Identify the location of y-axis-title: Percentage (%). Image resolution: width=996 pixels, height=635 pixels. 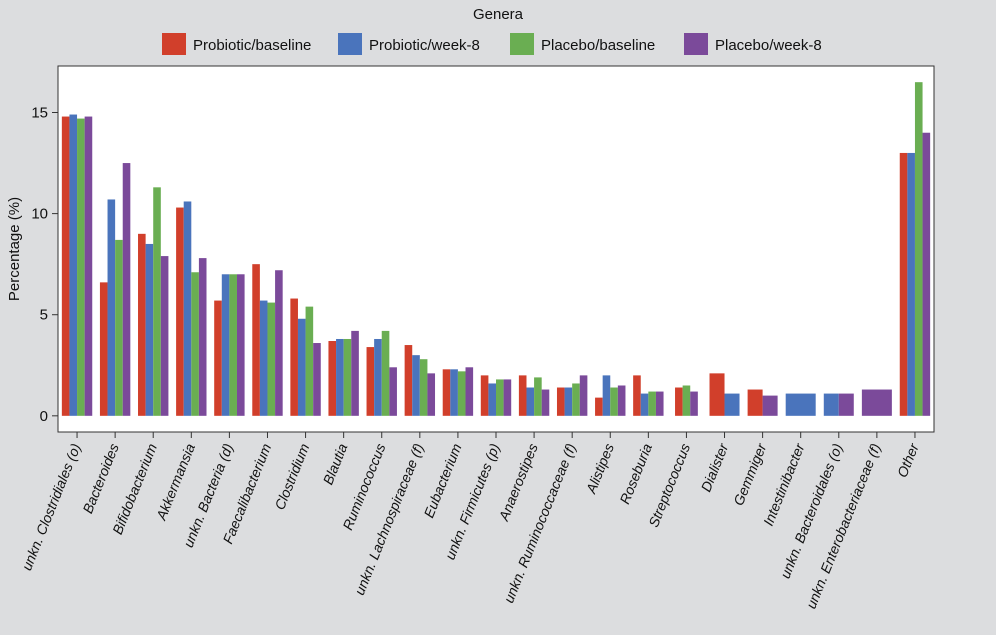
(14, 249).